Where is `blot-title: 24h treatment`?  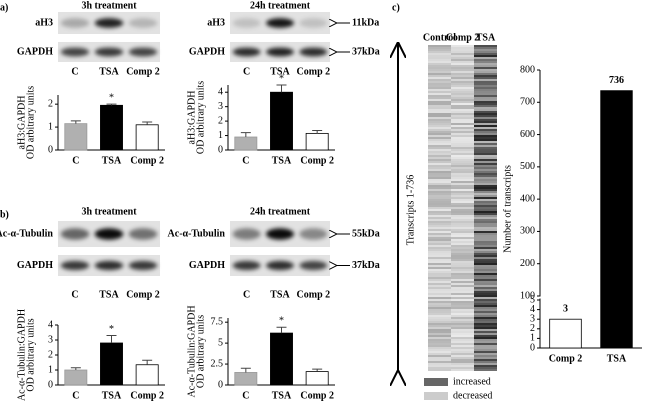
blot-title: 24h treatment is located at coordinates (280, 5).